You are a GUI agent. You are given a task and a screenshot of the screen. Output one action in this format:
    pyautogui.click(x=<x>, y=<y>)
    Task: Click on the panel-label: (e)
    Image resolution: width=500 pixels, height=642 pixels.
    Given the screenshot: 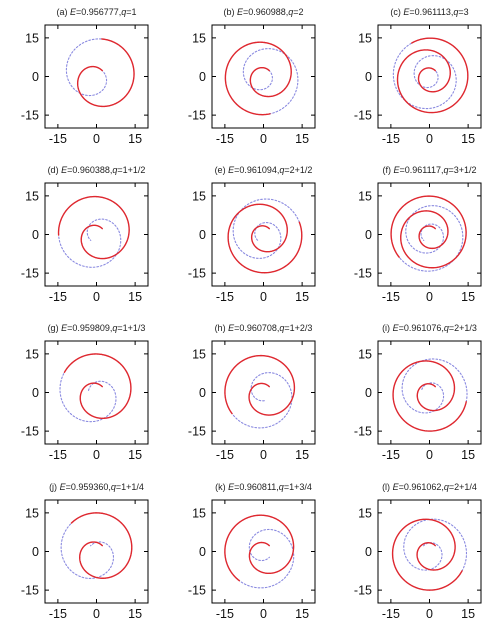 What is the action you would take?
    pyautogui.click(x=222, y=170)
    